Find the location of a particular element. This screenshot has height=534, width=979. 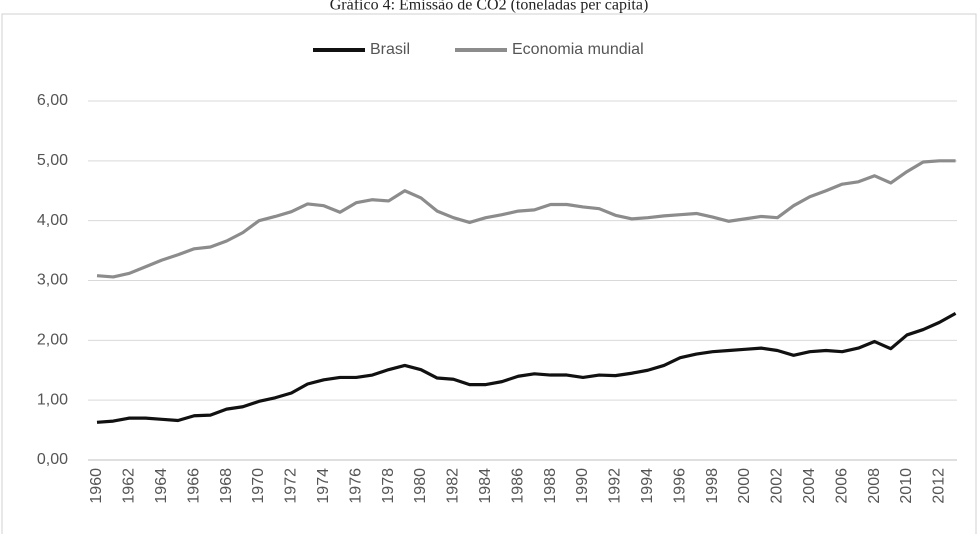

x-tick-label: 1984 is located at coordinates (485, 486).